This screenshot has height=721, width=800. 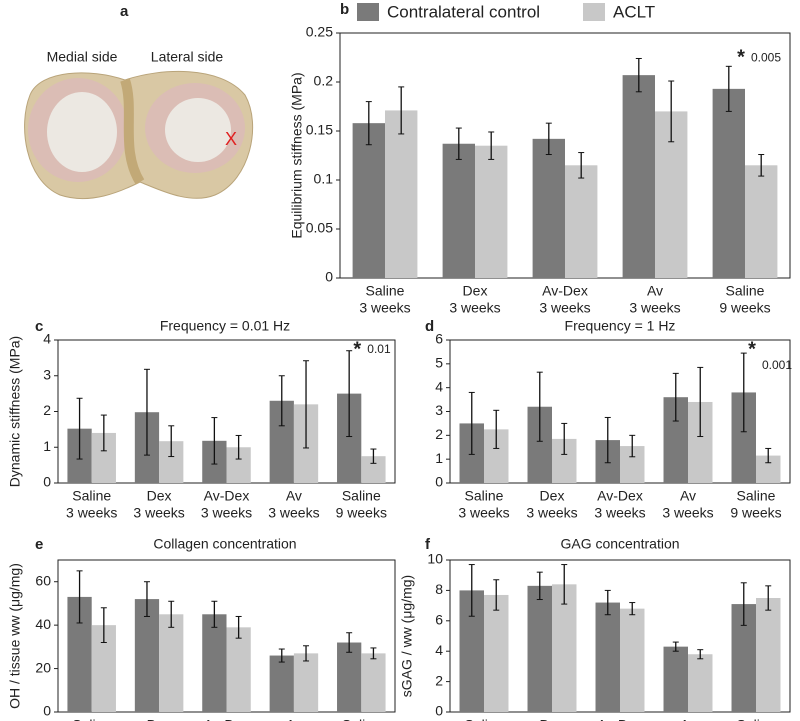 What do you see at coordinates (634, 11) in the screenshot?
I see `legend-label: ACLT` at bounding box center [634, 11].